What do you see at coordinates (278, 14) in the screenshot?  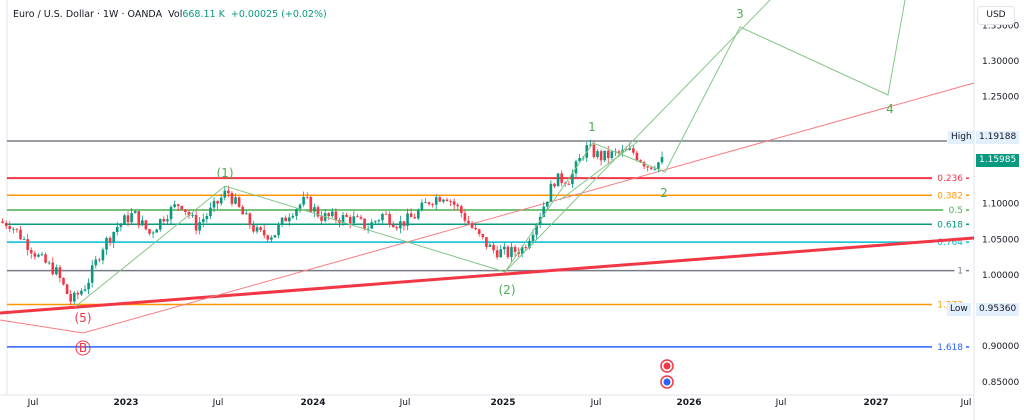 I see `price-change: +0.00025 (+0.02%)` at bounding box center [278, 14].